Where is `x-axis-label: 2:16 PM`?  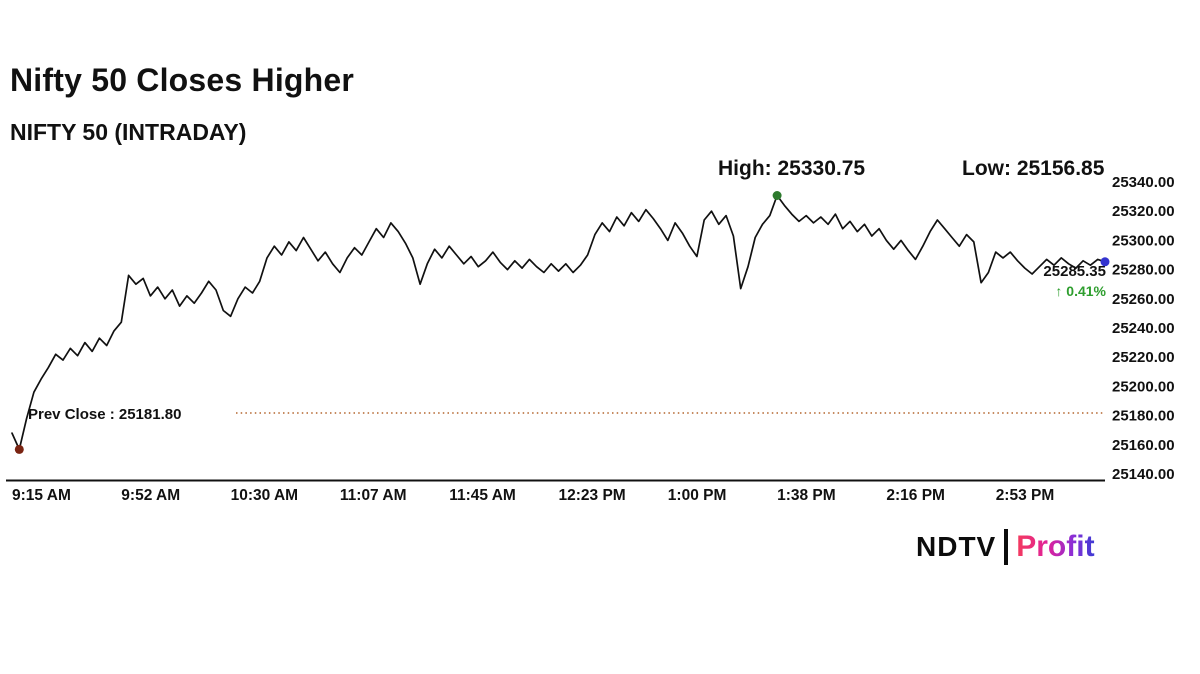 x-axis-label: 2:16 PM is located at coordinates (915, 495).